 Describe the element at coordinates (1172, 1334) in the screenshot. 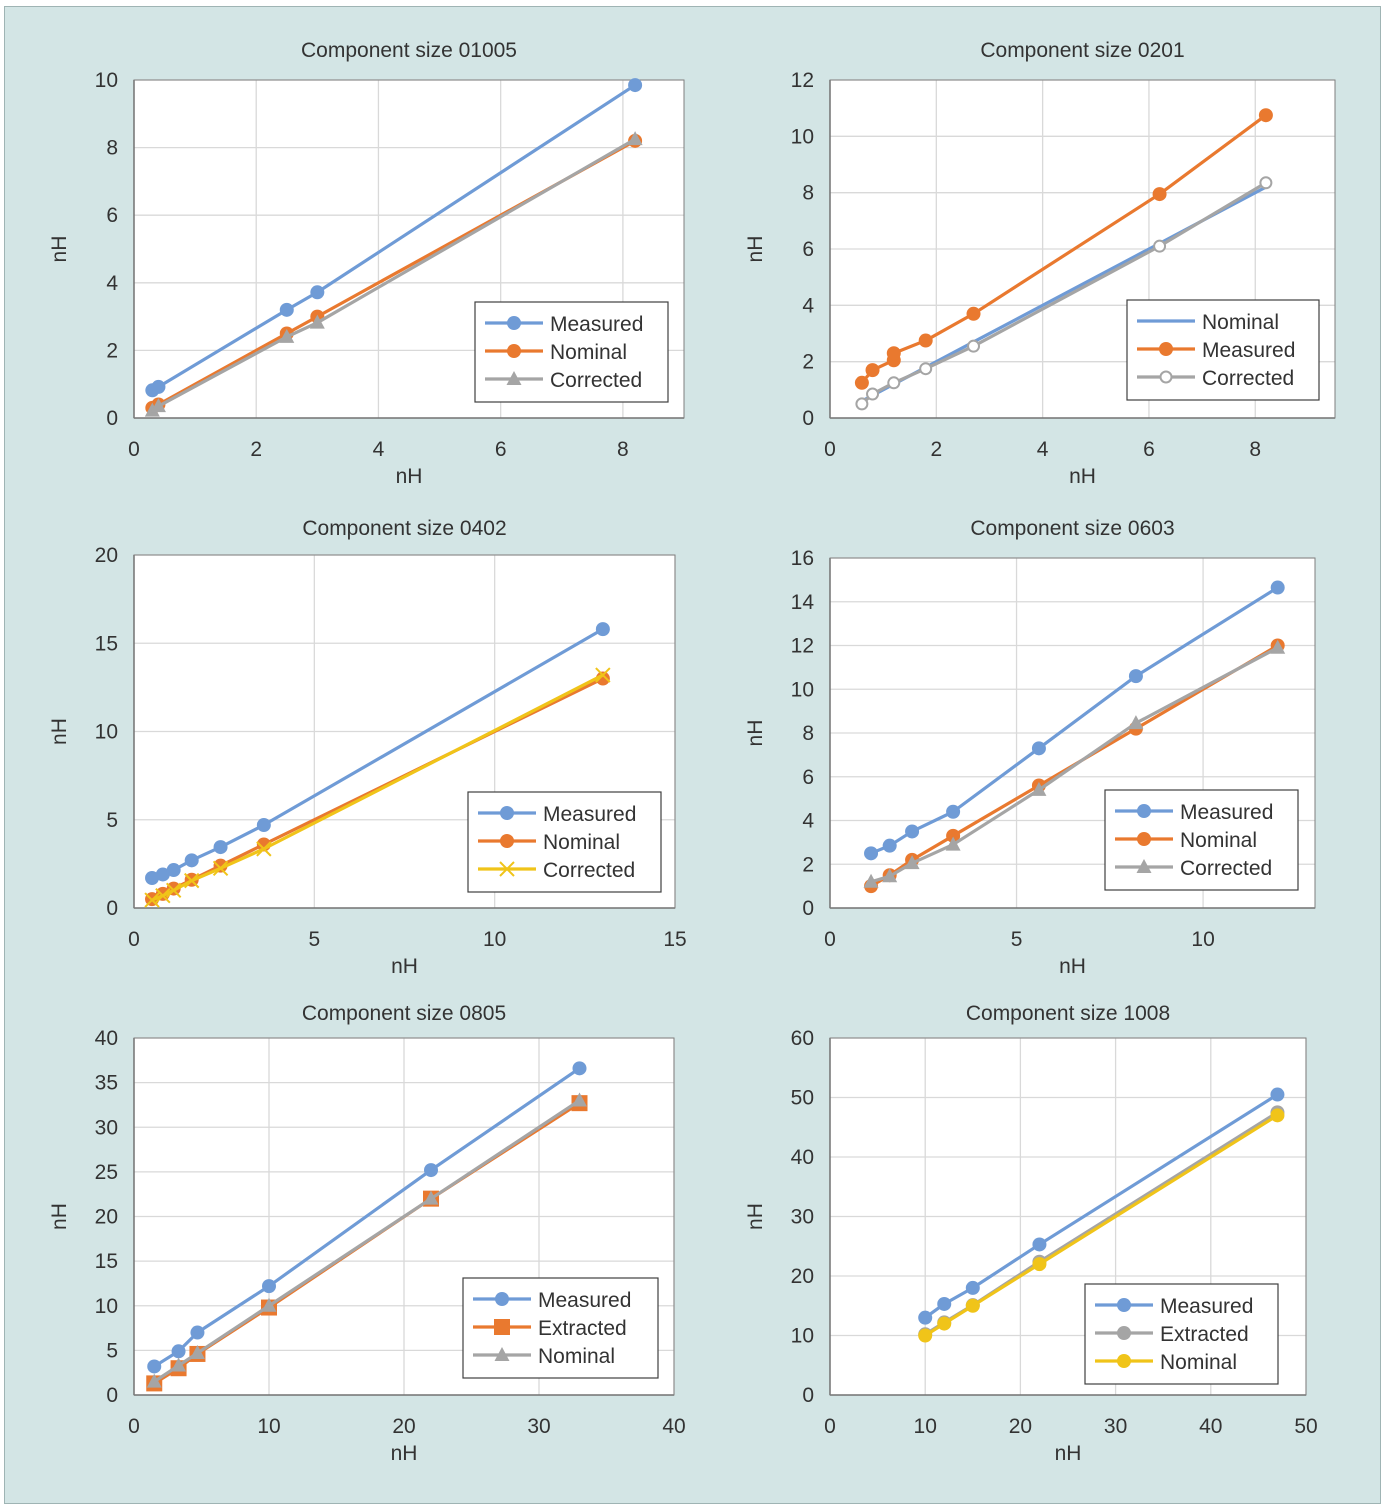

I see `legend-item-extracted: Extracted` at that location.